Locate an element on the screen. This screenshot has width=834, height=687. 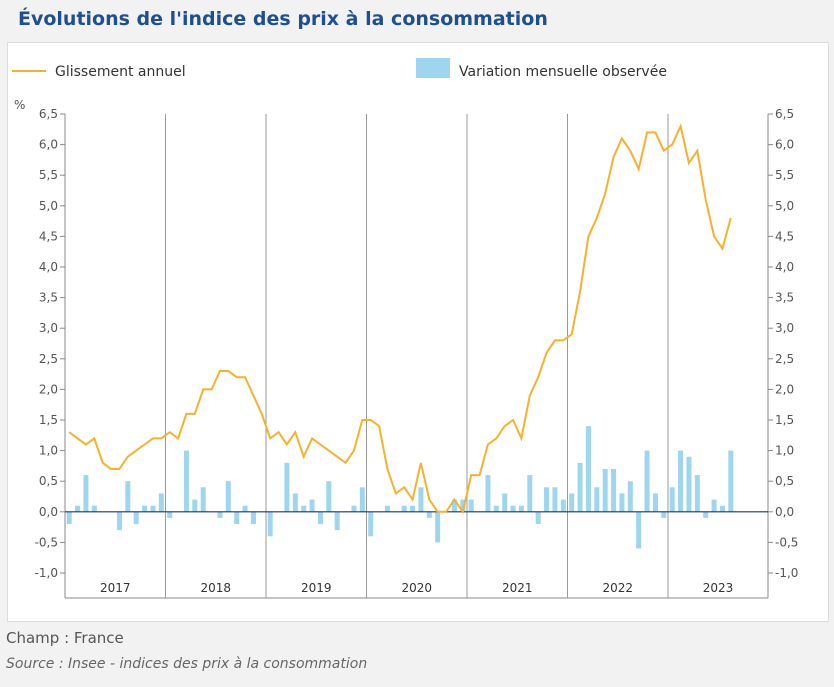
y-tick-label-left: 2,0 is located at coordinates (48, 389).